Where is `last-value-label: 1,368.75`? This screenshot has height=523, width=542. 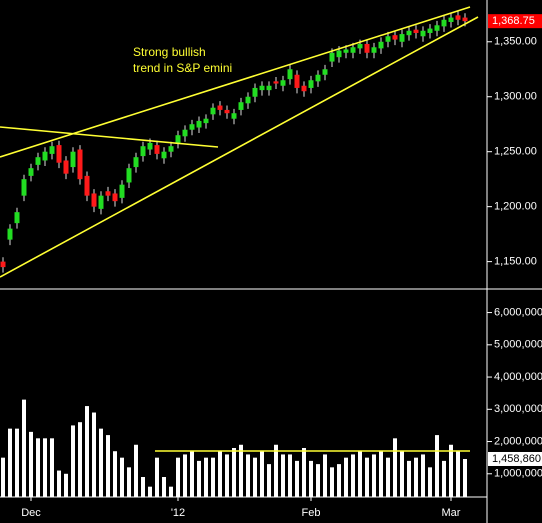 last-value-label: 1,368.75 is located at coordinates (513, 21).